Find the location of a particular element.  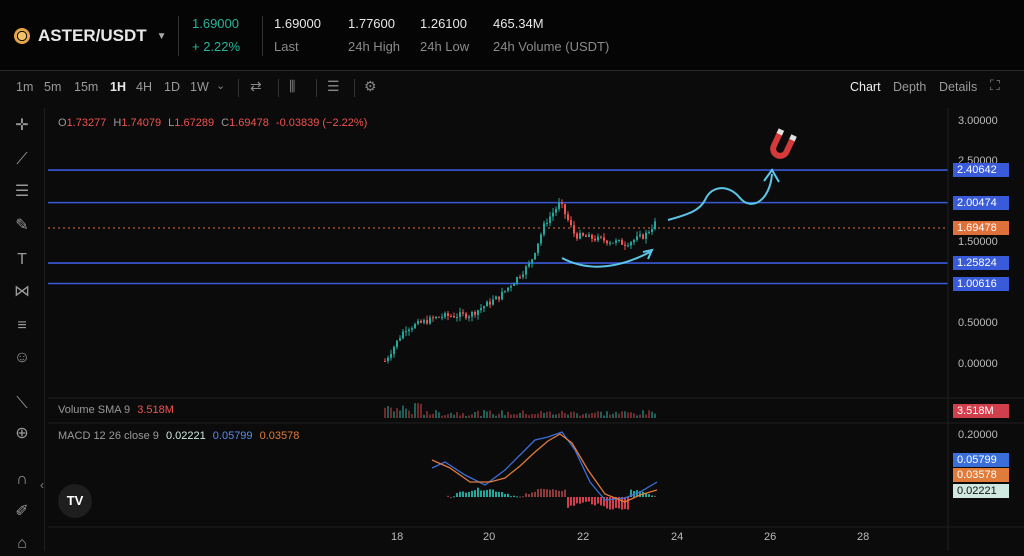

indicators-icon: ⇄ is located at coordinates (256, 86).